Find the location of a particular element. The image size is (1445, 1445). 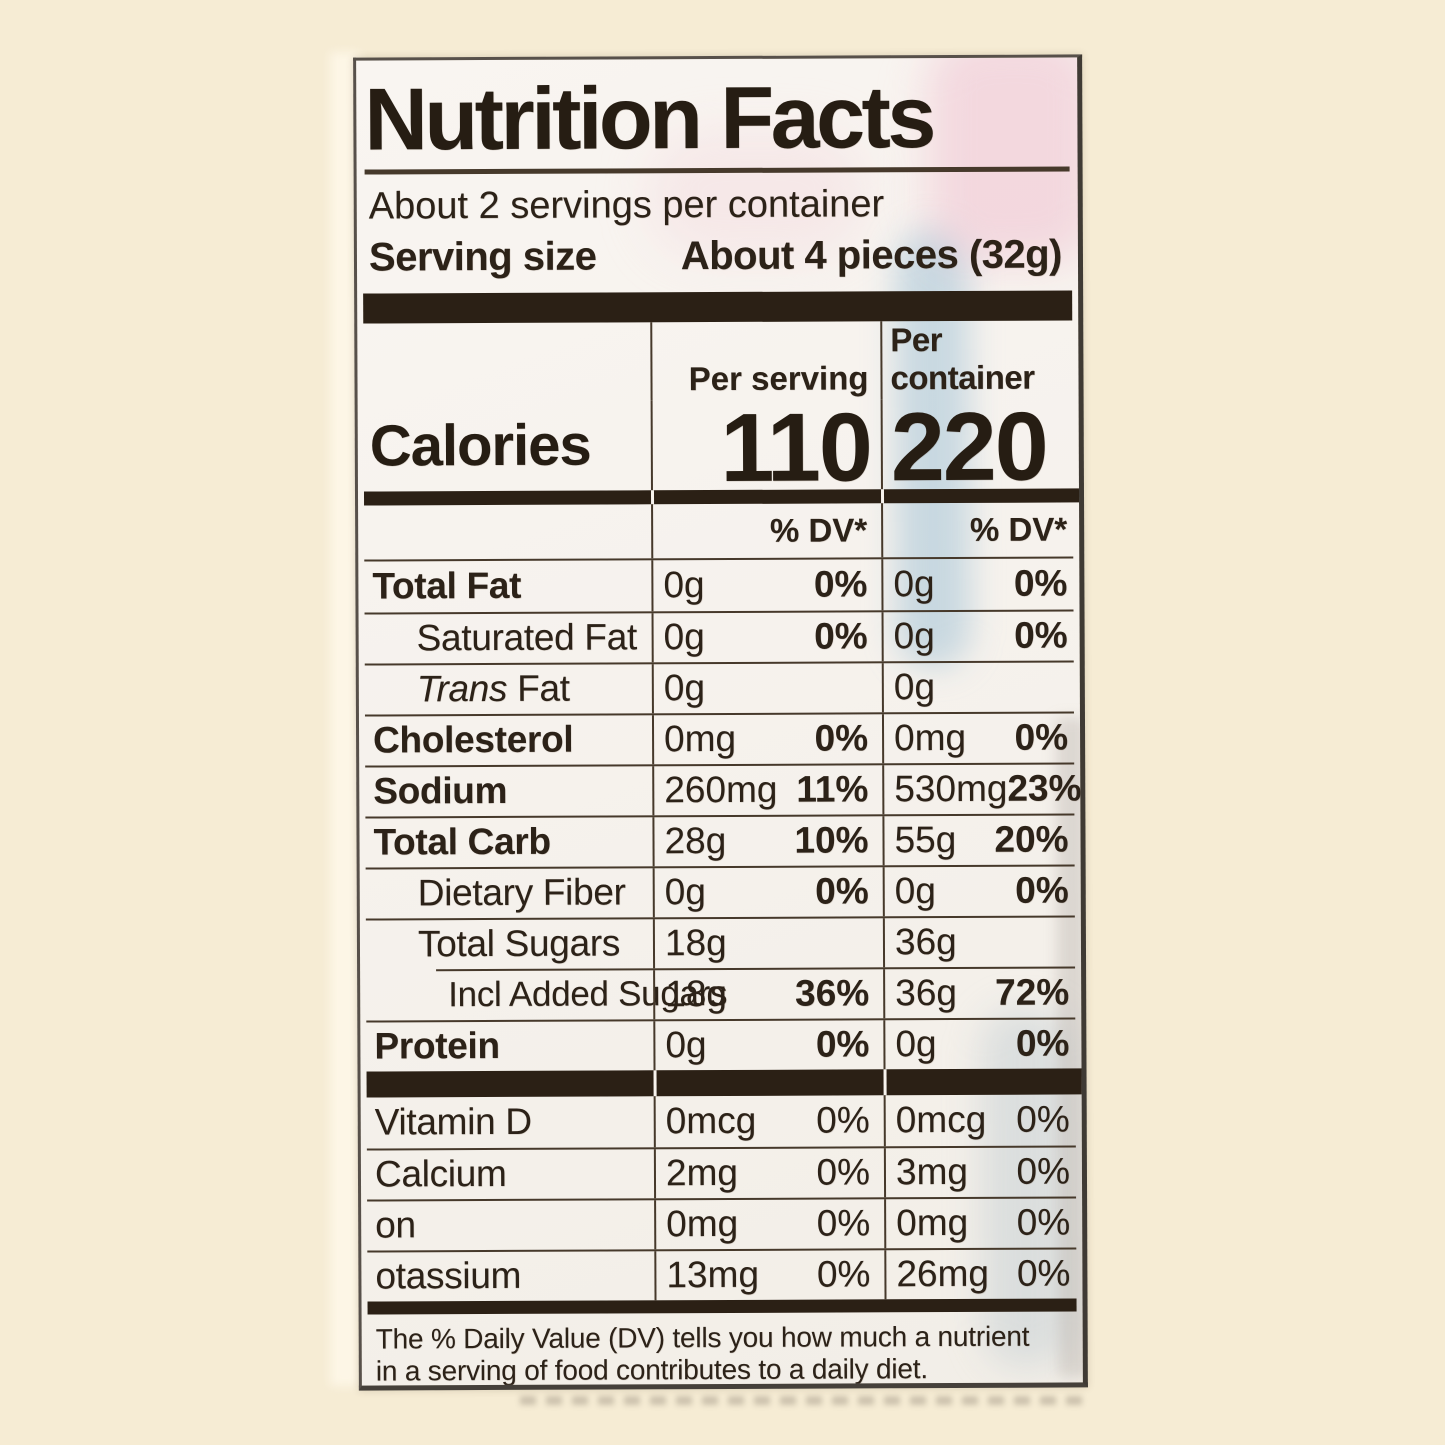

row-sodium: Sodium 260mg 11% 530mg 23% is located at coordinates (724, 789).